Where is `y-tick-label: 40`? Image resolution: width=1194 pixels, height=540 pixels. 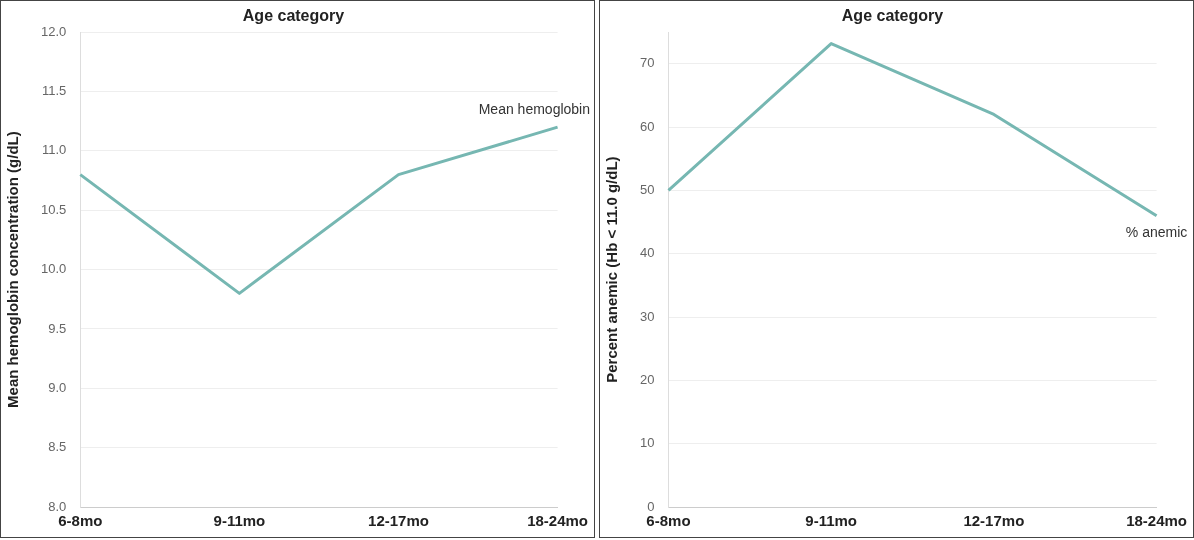 y-tick-label: 40 is located at coordinates (647, 253).